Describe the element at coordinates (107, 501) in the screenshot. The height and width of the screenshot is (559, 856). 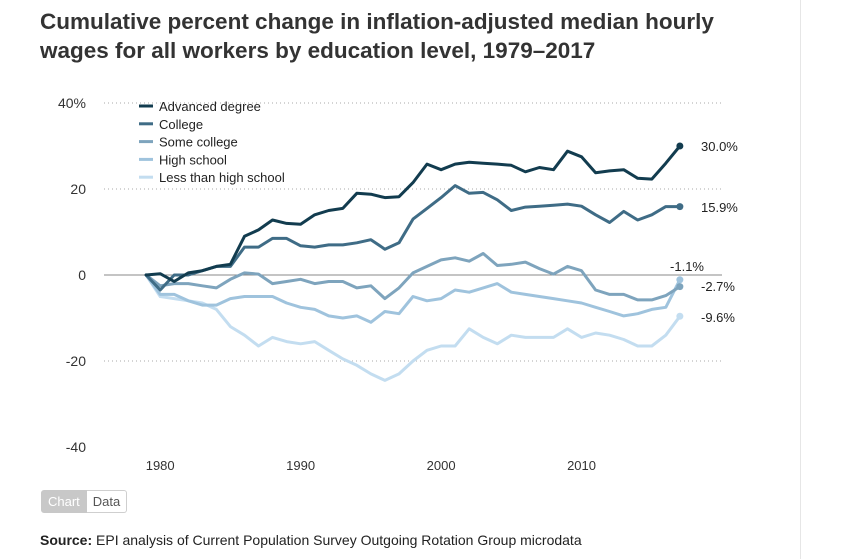
I see `data-tab: Data` at that location.